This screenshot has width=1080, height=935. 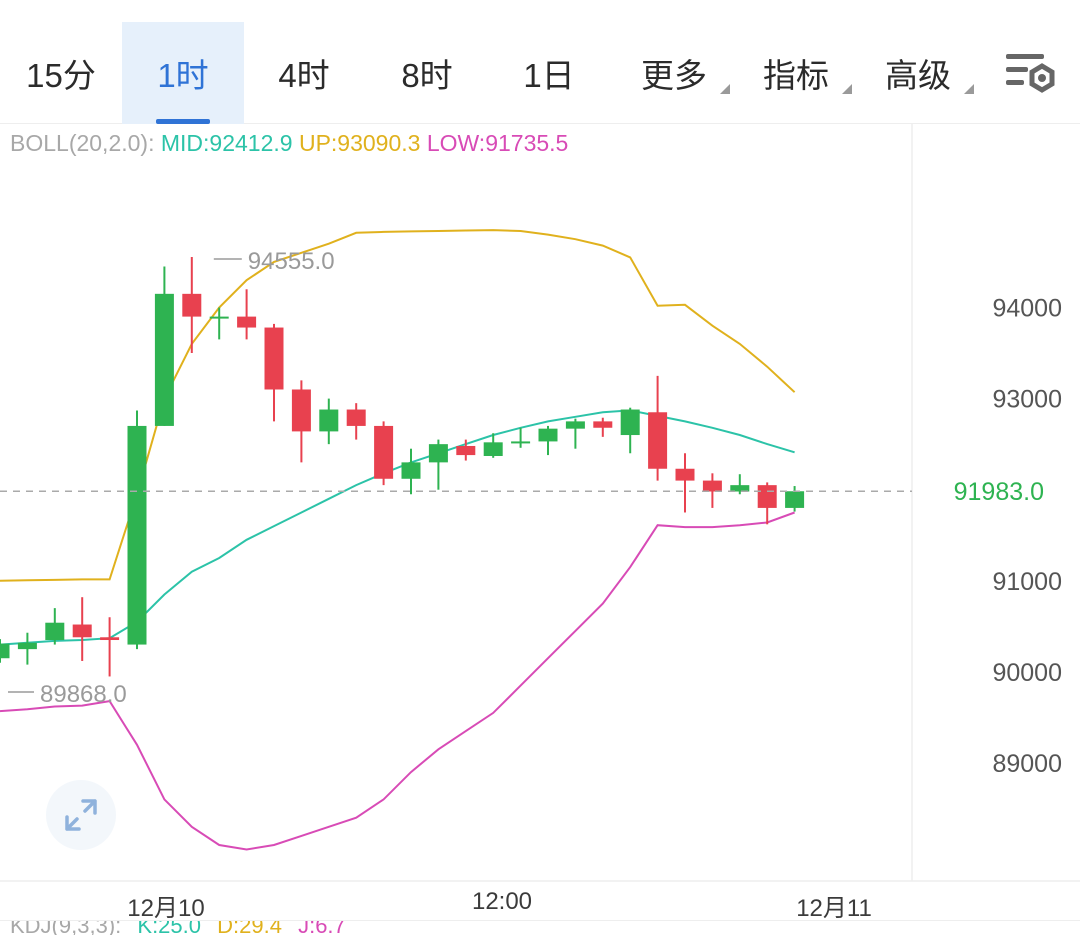 I want to click on kdj-legend: KDJ(9,3,3): K:25.0 D:29.4 J:6.7, so click(x=178, y=927).